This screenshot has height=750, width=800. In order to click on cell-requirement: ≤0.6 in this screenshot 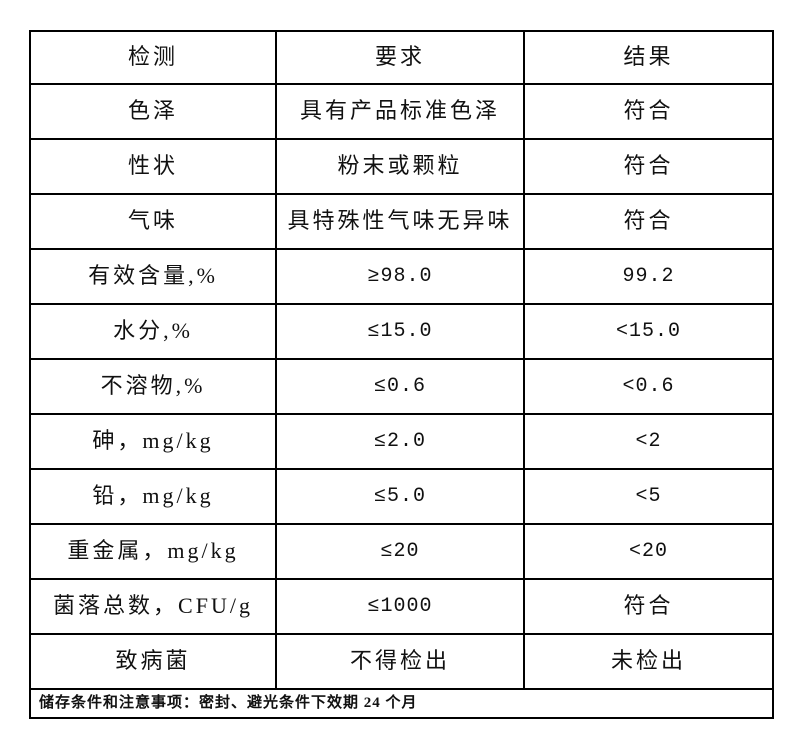, I will do `click(400, 386)`.